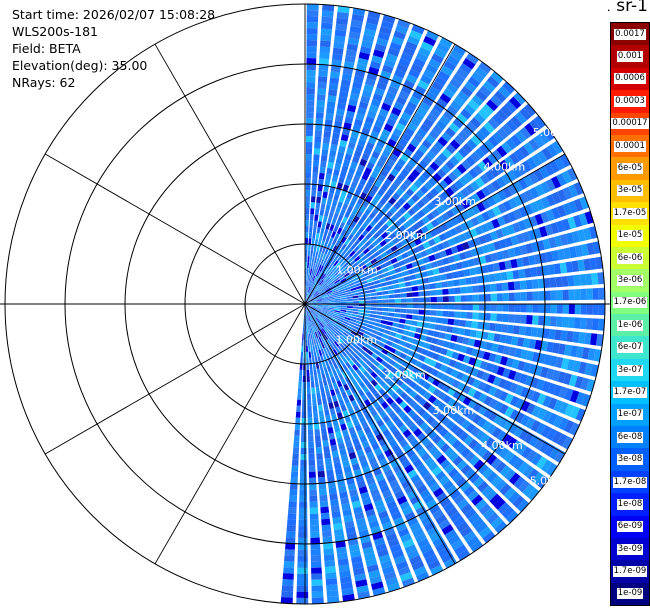 Image resolution: width=650 pixels, height=610 pixels. Describe the element at coordinates (630, 34) in the screenshot. I see `colorbar-cell: 0.0017` at that location.